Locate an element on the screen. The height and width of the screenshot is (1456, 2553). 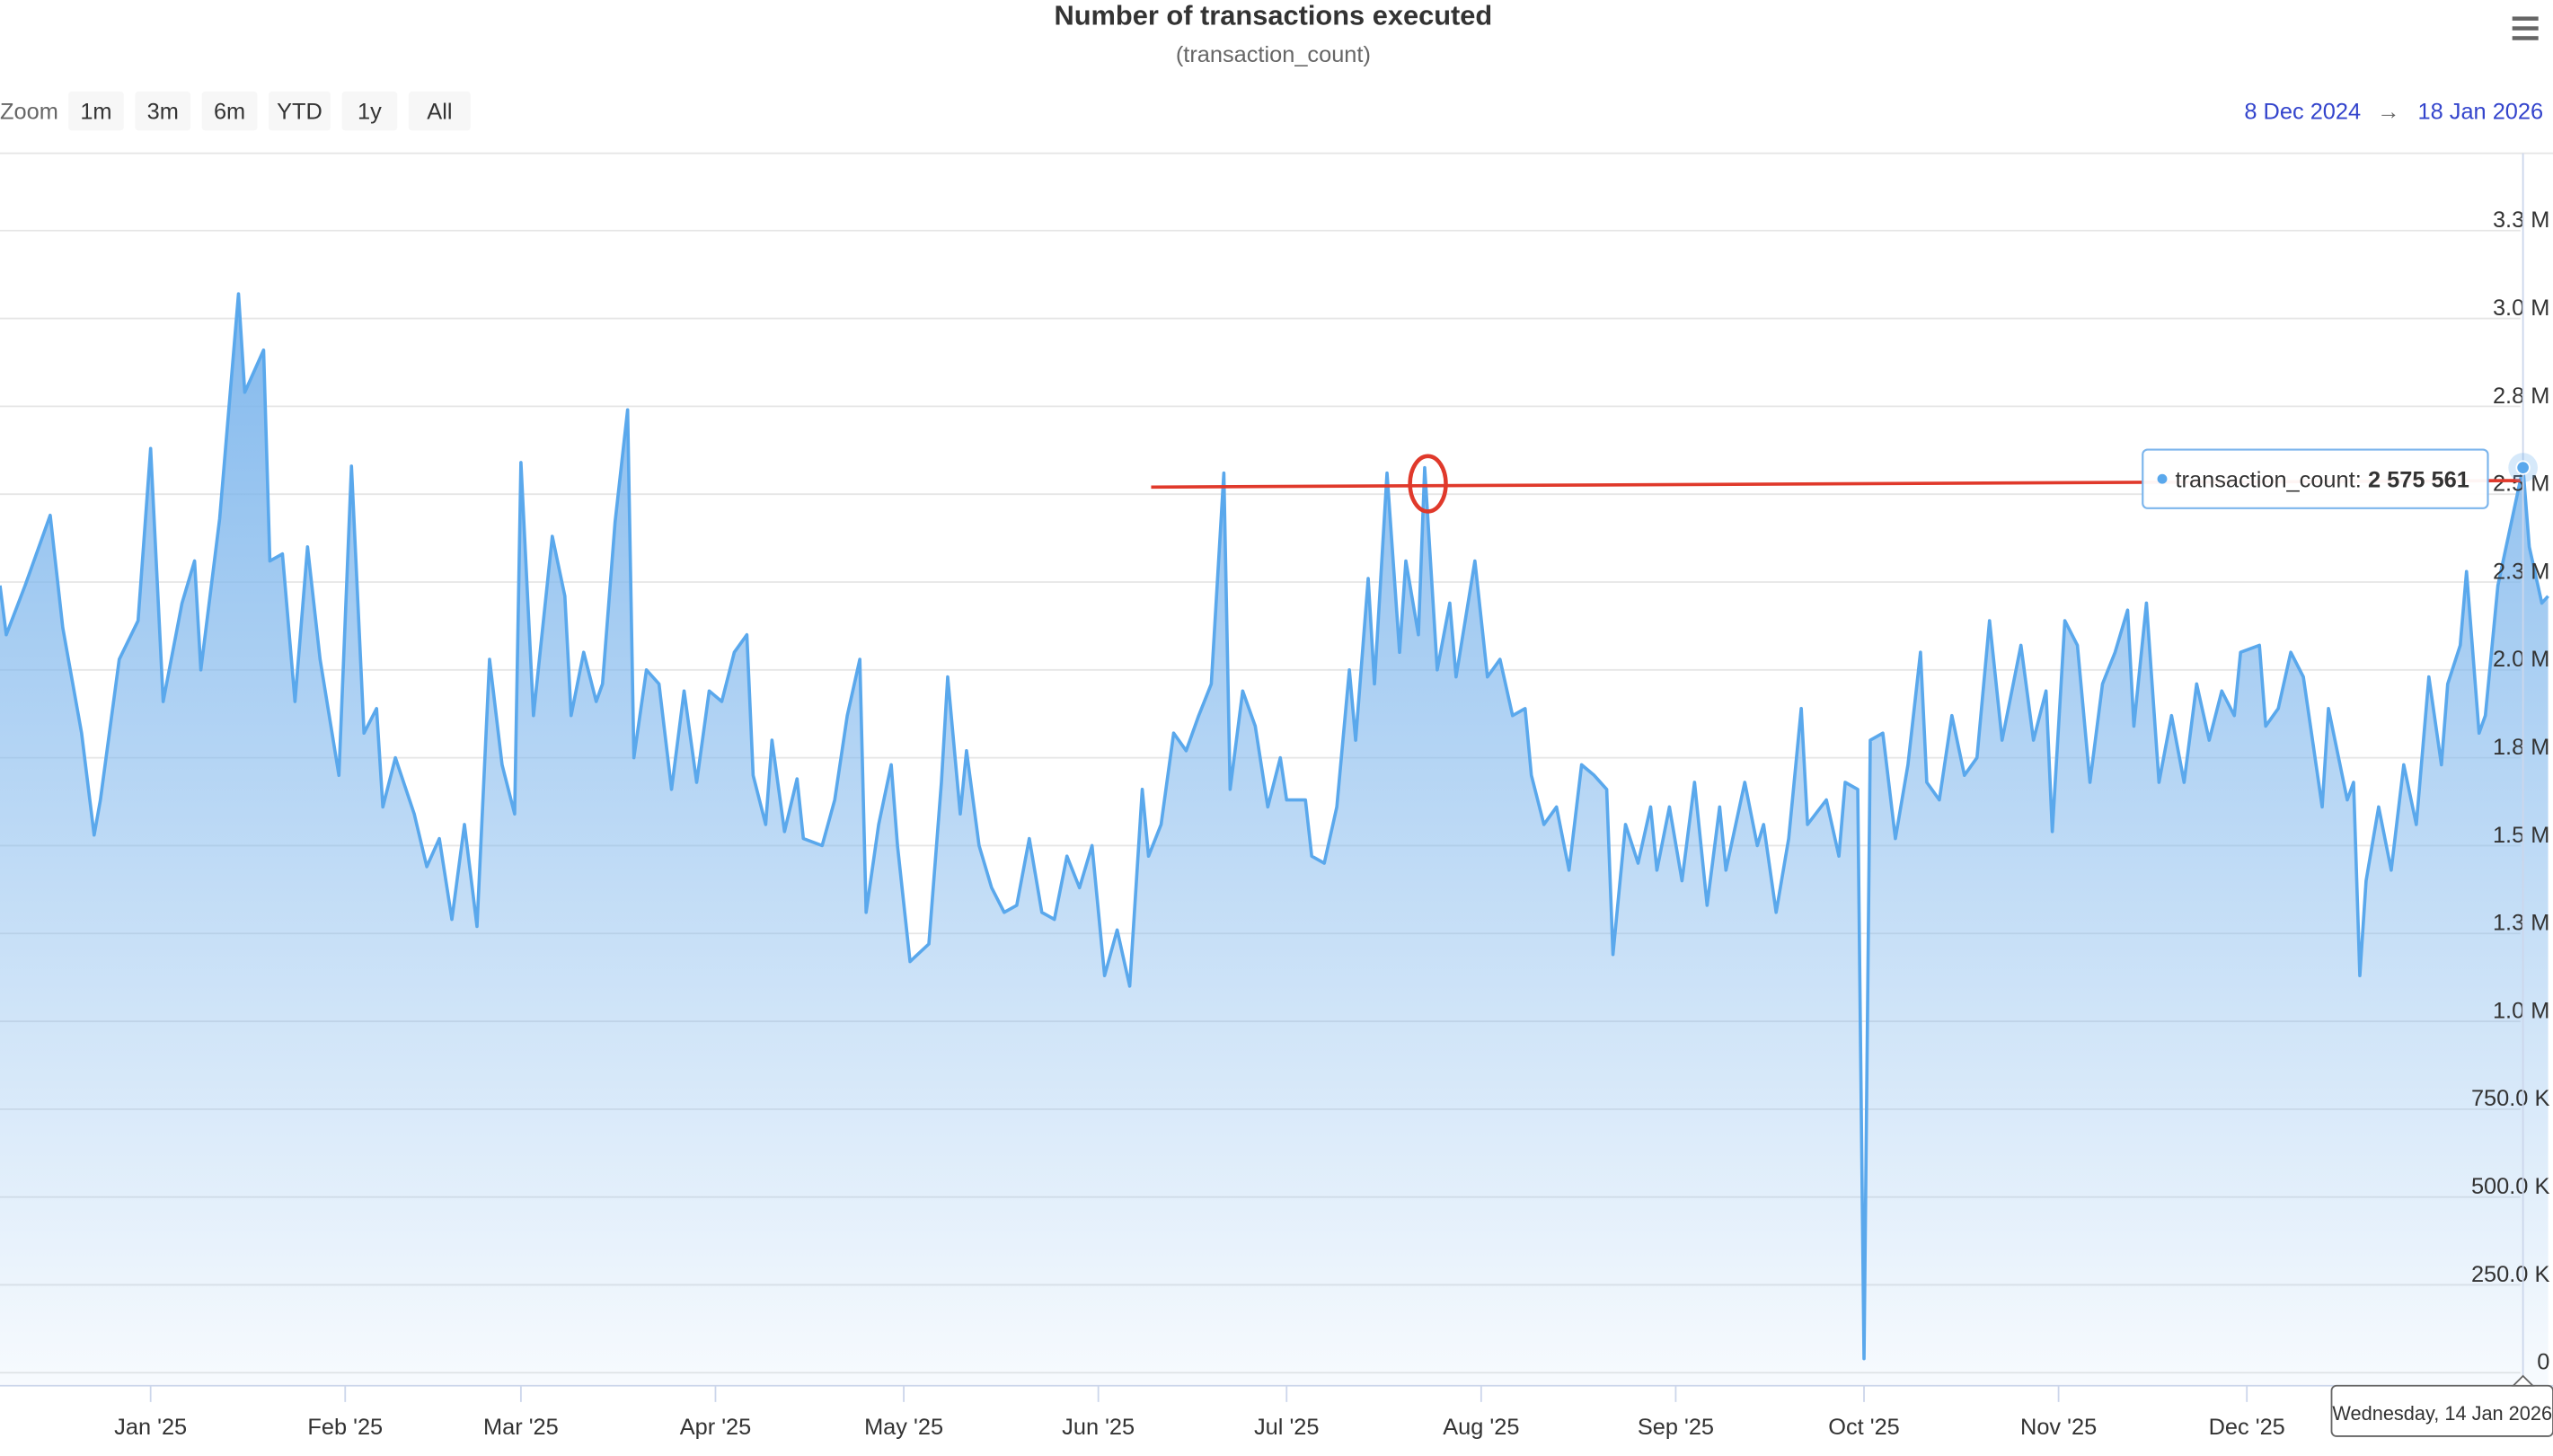
zoom-button-label: 3m is located at coordinates (163, 112).